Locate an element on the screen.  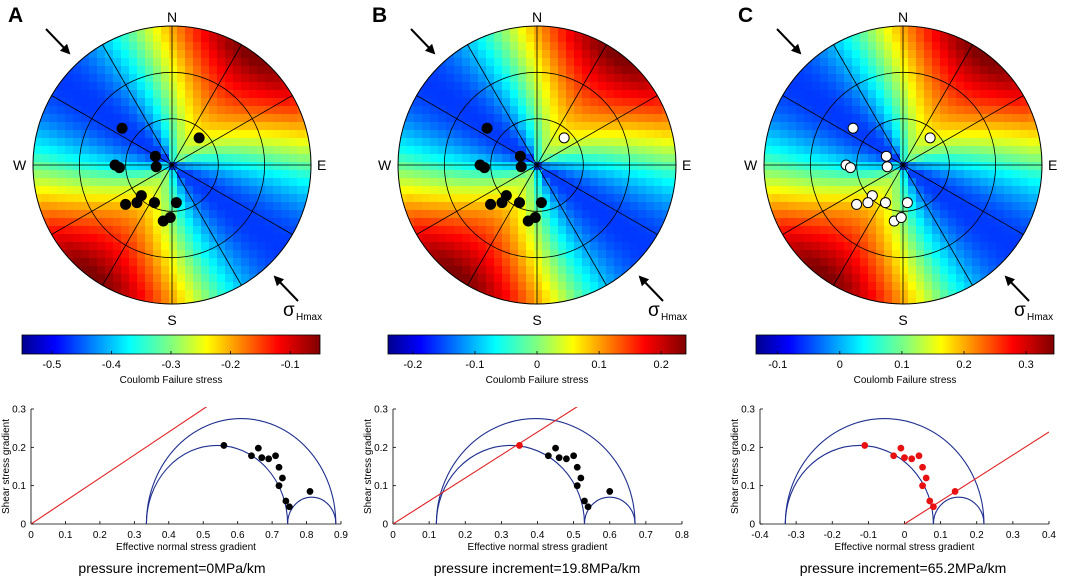
colorbar-tick-label: 0 is located at coordinates (537, 365).